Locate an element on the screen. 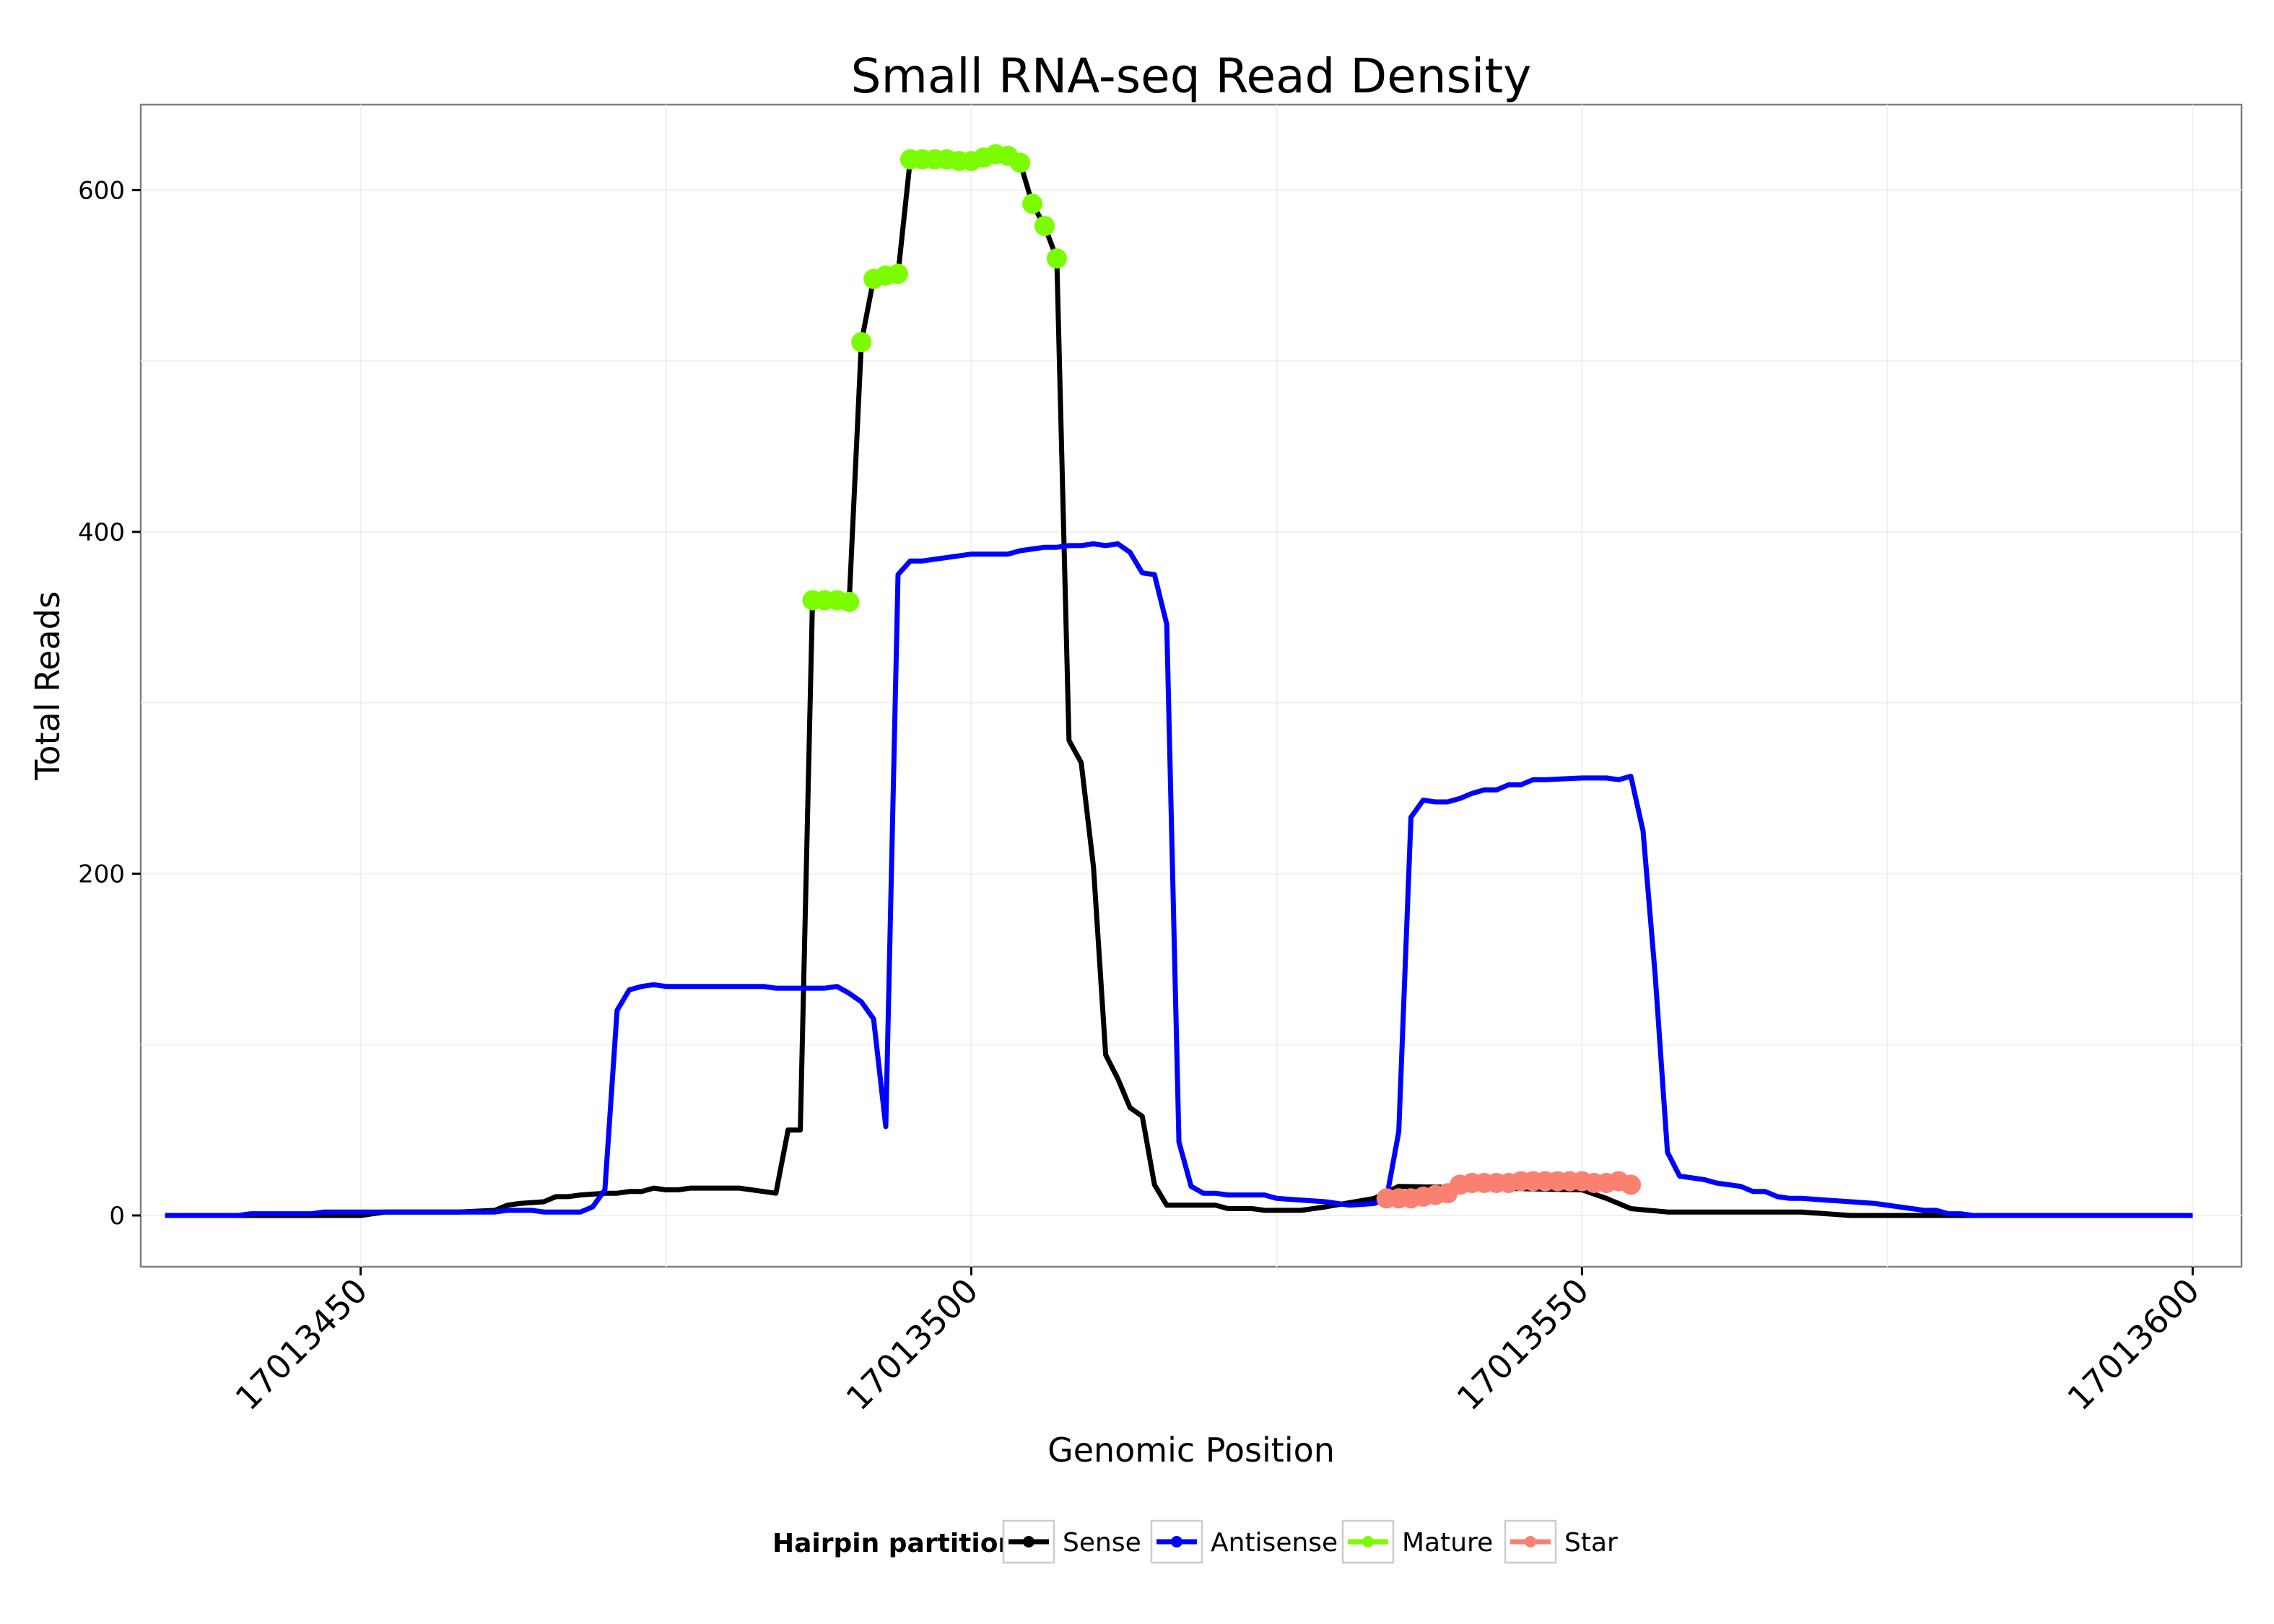  legend-item-sense: Sense is located at coordinates (1072, 1541).